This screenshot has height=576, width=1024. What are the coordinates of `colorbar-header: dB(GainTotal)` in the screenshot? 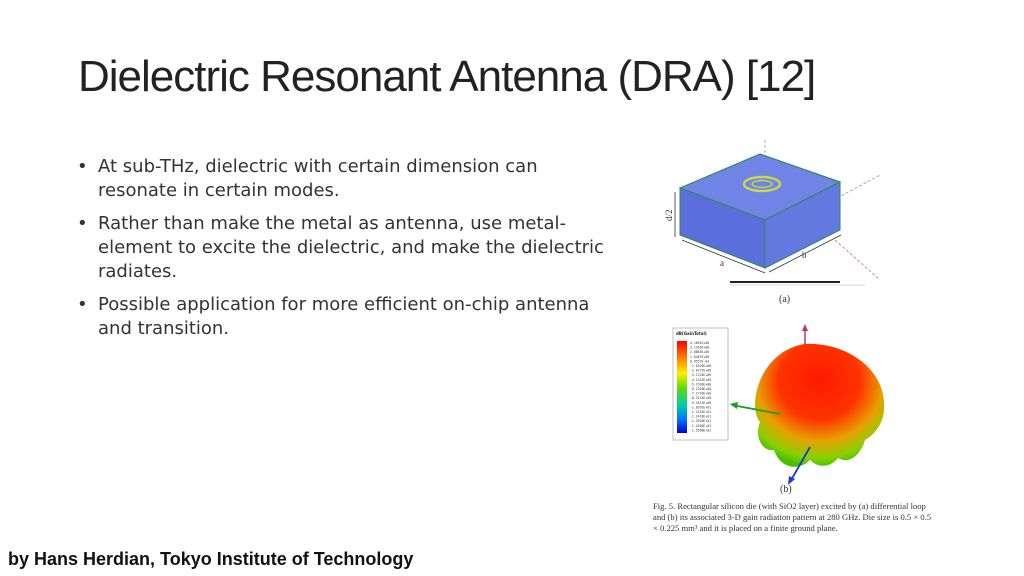 It's located at (691, 333).